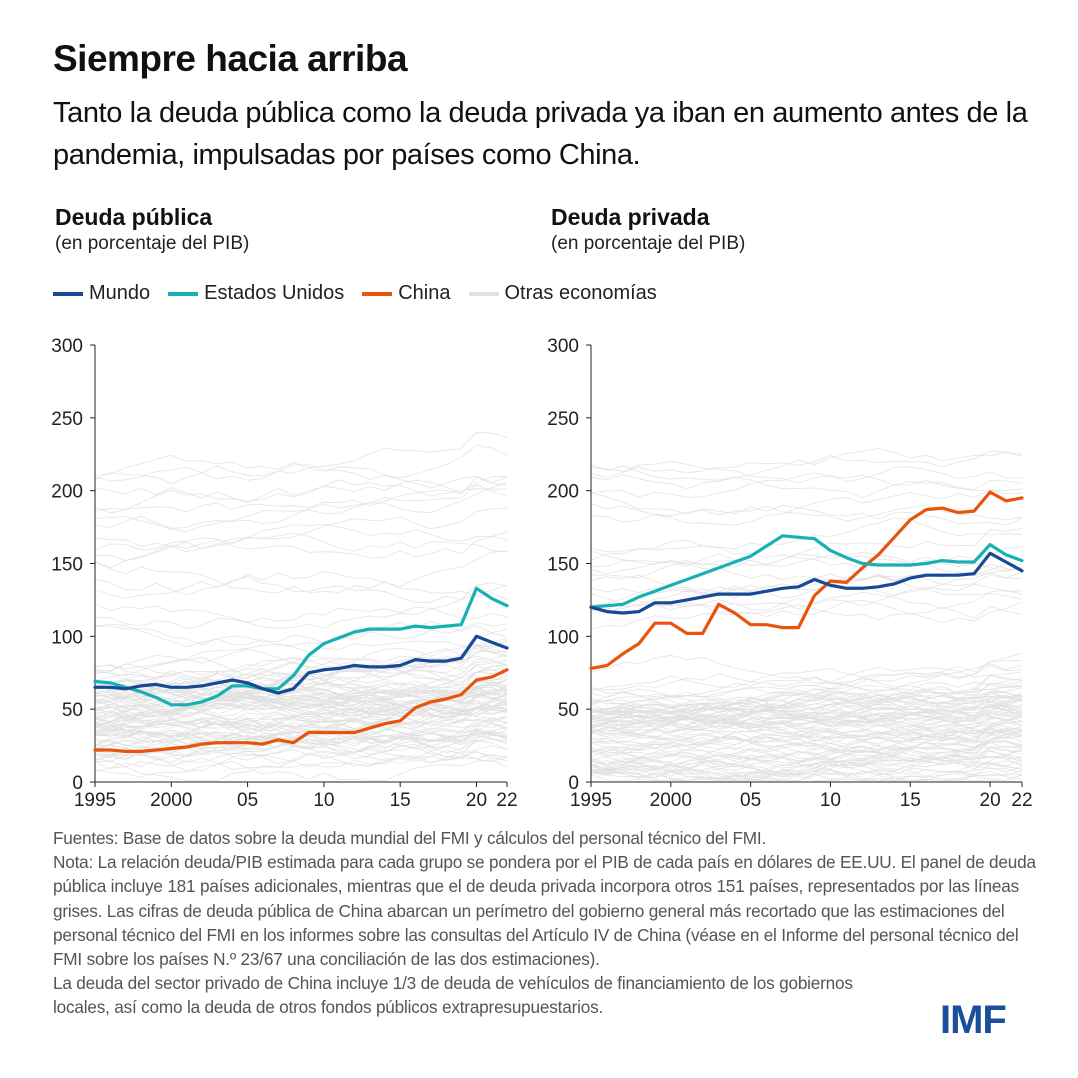 The image size is (1078, 1078). I want to click on background-series-group, so click(301, 606).